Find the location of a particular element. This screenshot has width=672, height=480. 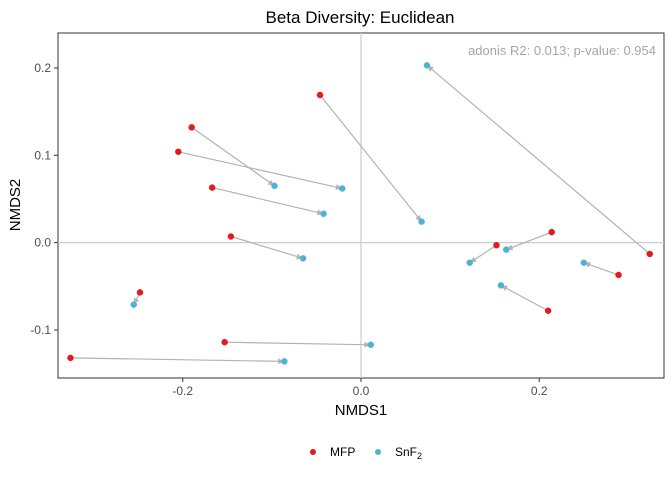

legend: MFP SnF2 is located at coordinates (366, 453).